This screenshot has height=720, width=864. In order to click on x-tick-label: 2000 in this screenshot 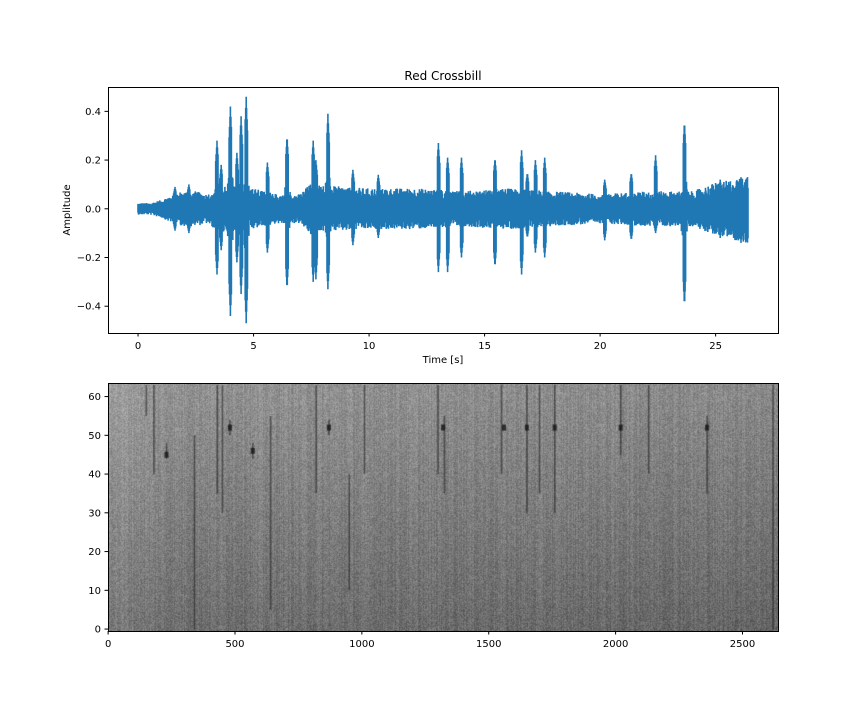, I will do `click(615, 644)`.